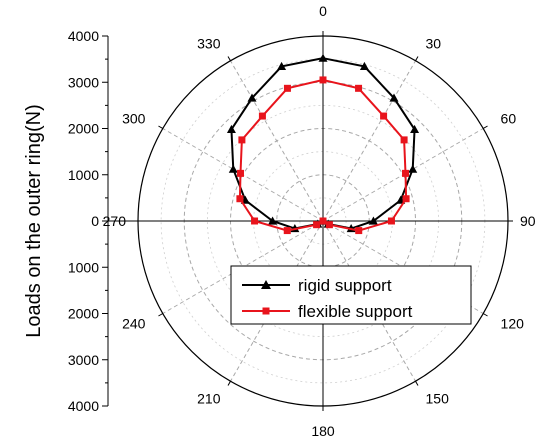 Image resolution: width=550 pixels, height=442 pixels. What do you see at coordinates (323, 11) in the screenshot?
I see `angle-tick-label: 0` at bounding box center [323, 11].